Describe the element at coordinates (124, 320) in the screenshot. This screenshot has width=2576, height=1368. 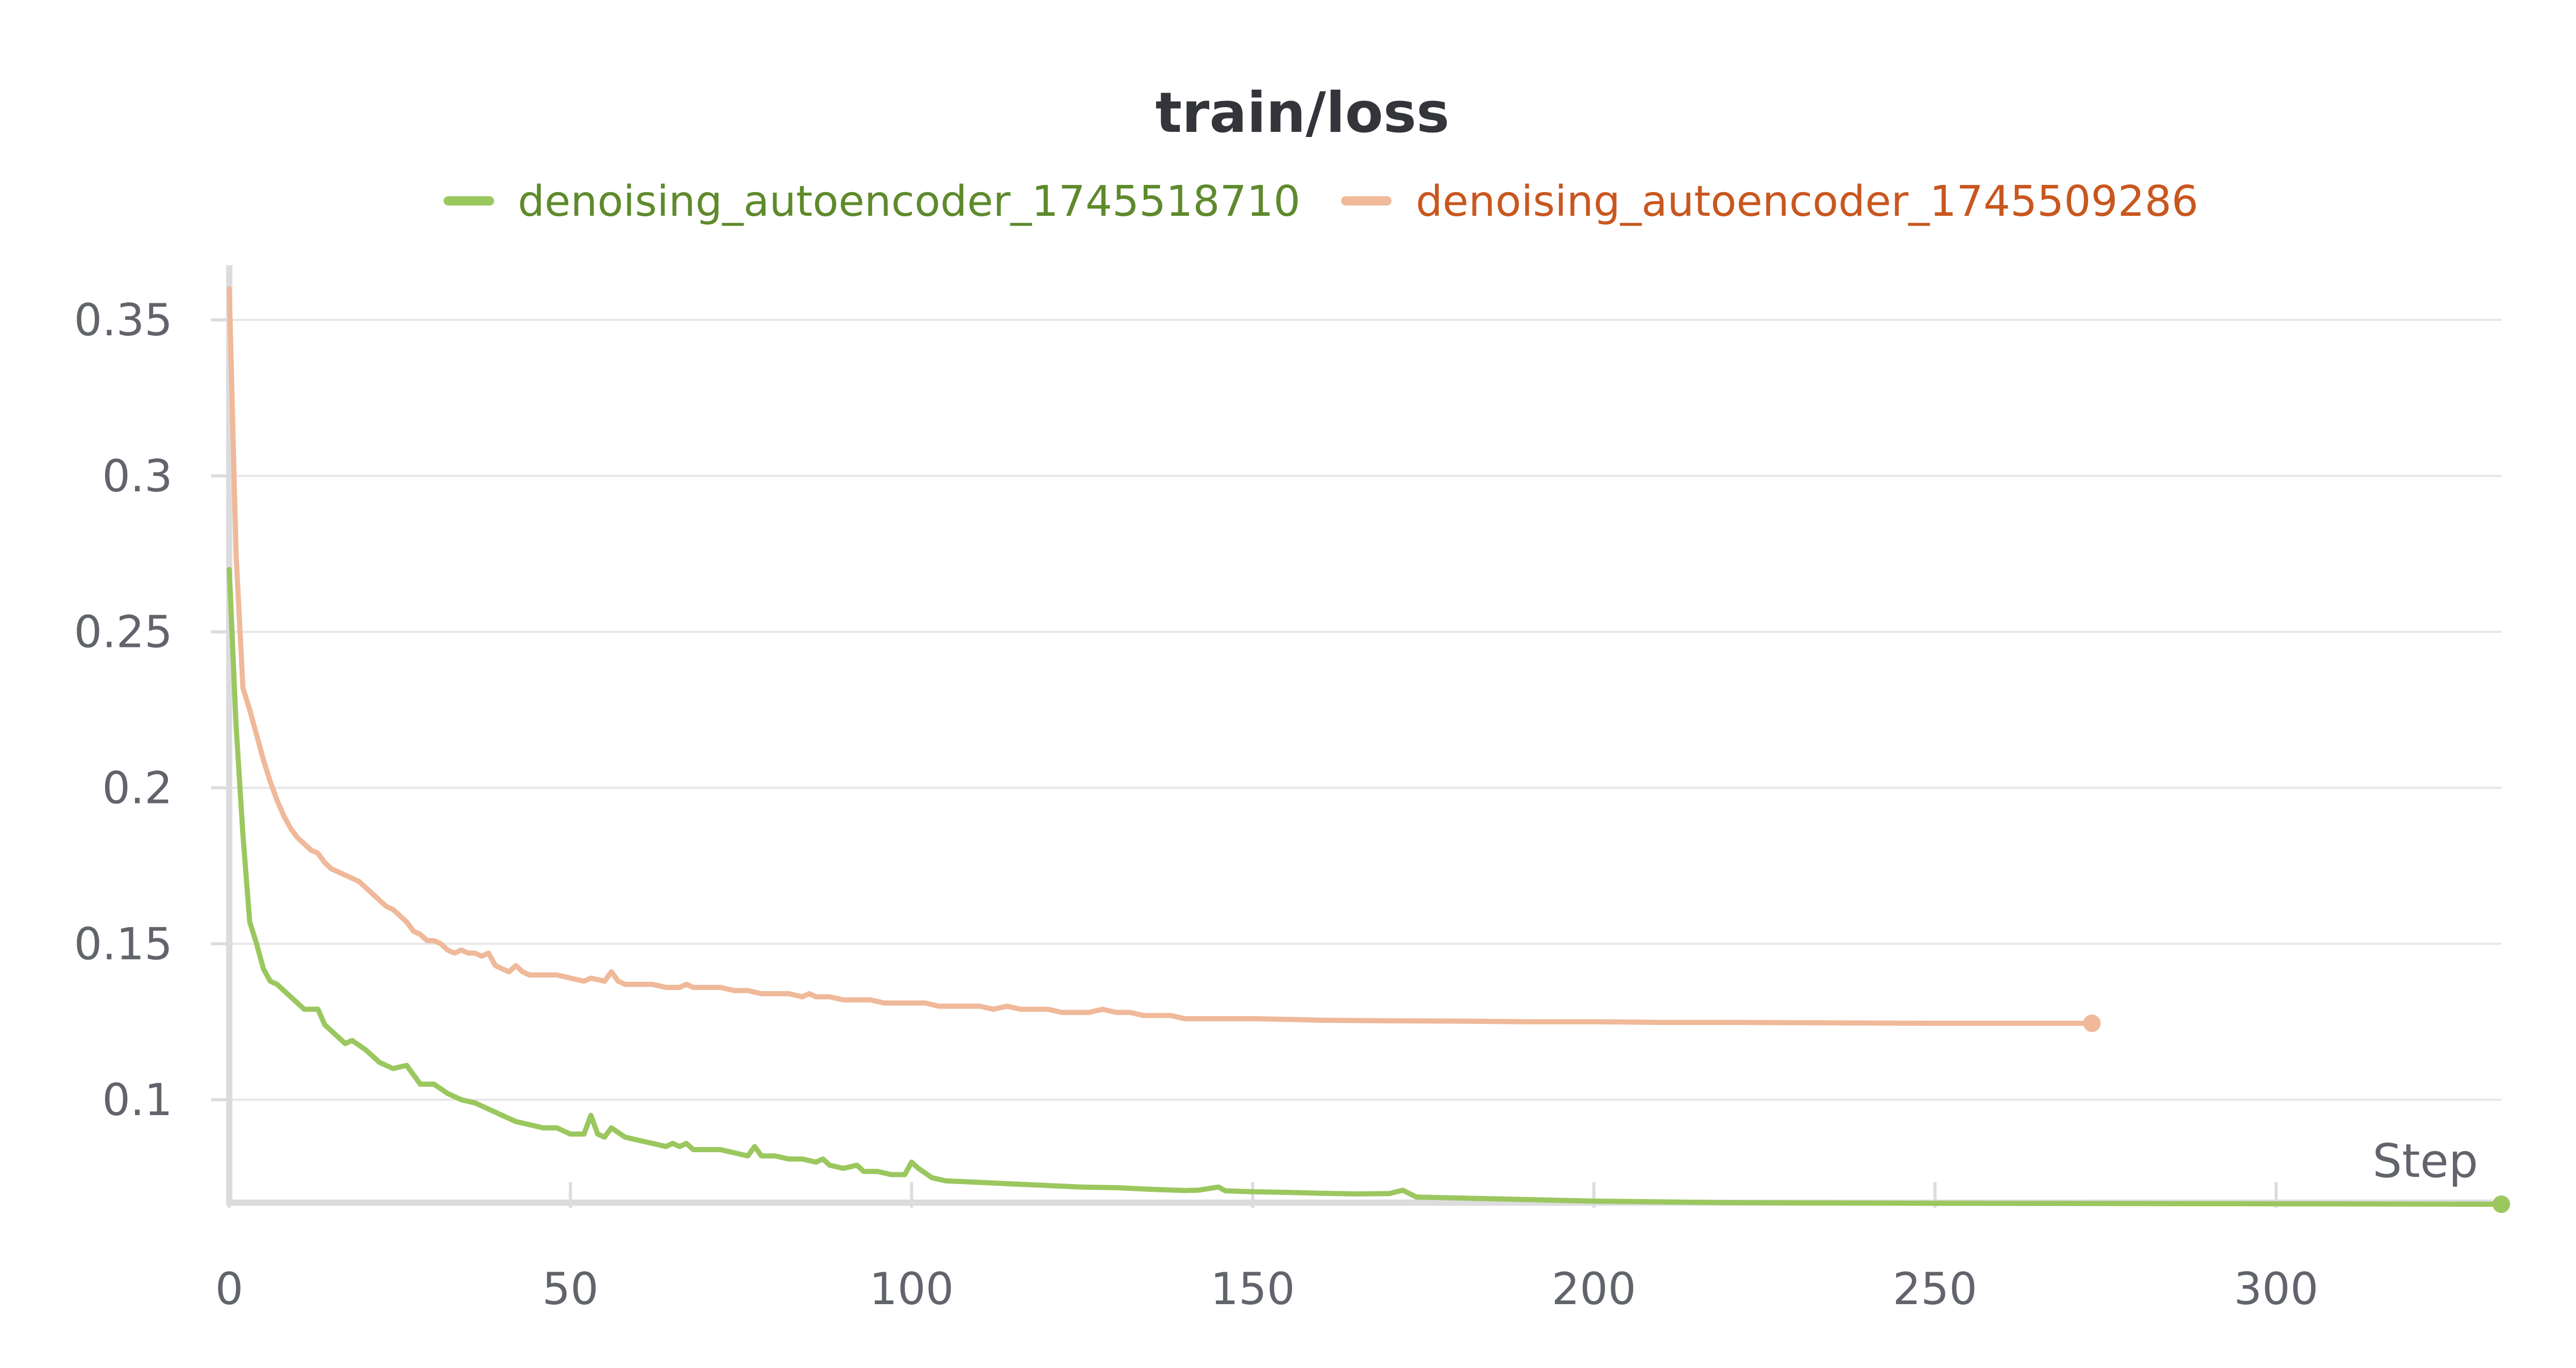
I see `y-tick-label: 0.35` at that location.